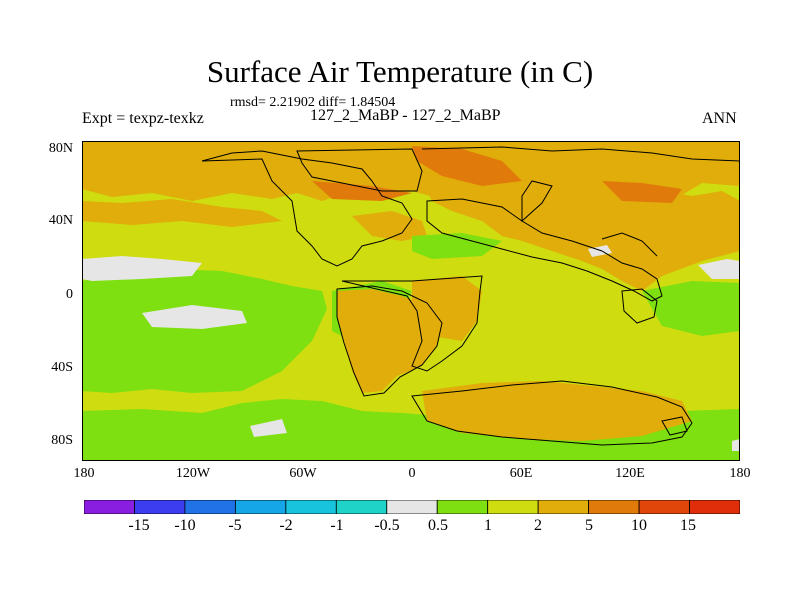 This screenshot has height=600, width=800. What do you see at coordinates (457, 246) in the screenshot?
I see `mediterranean-cool-patch` at bounding box center [457, 246].